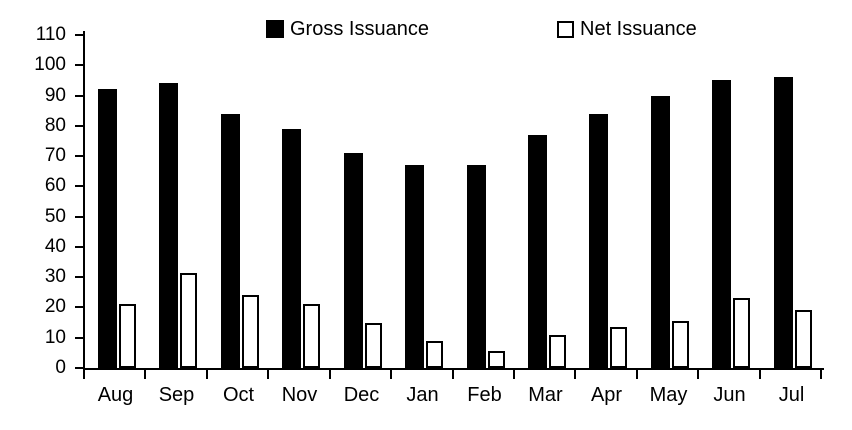 The width and height of the screenshot is (852, 430). I want to click on x-axis-category-label: Nov, so click(299, 395).